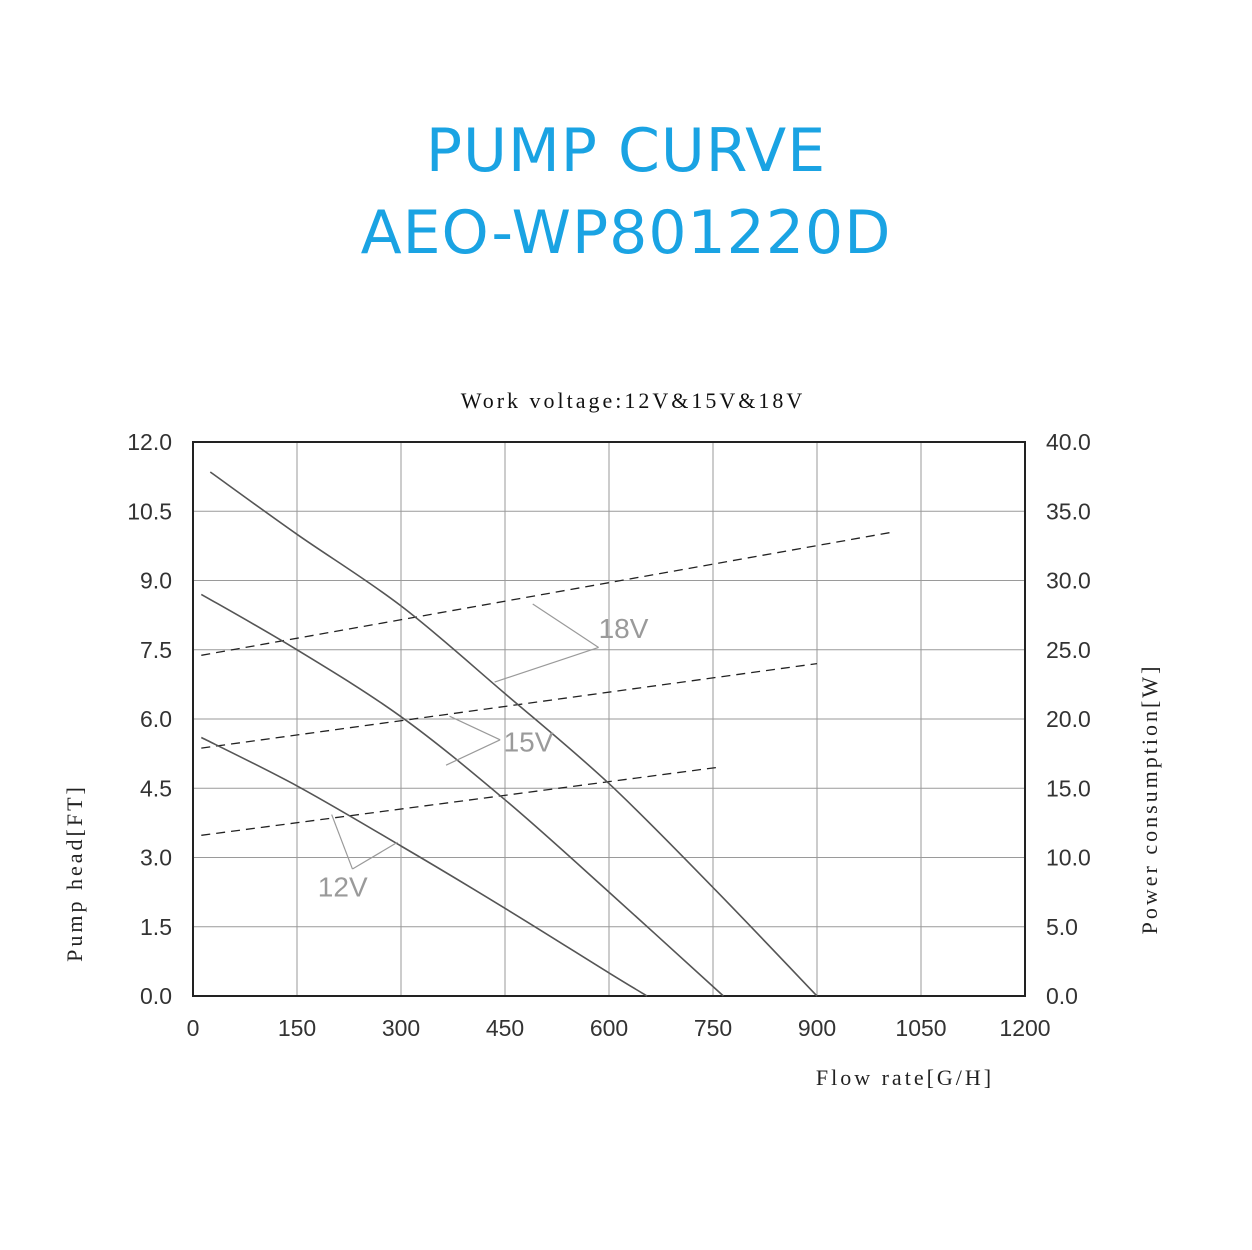 The width and height of the screenshot is (1252, 1250). Describe the element at coordinates (401, 1028) in the screenshot. I see `x-tick-label: 300` at that location.